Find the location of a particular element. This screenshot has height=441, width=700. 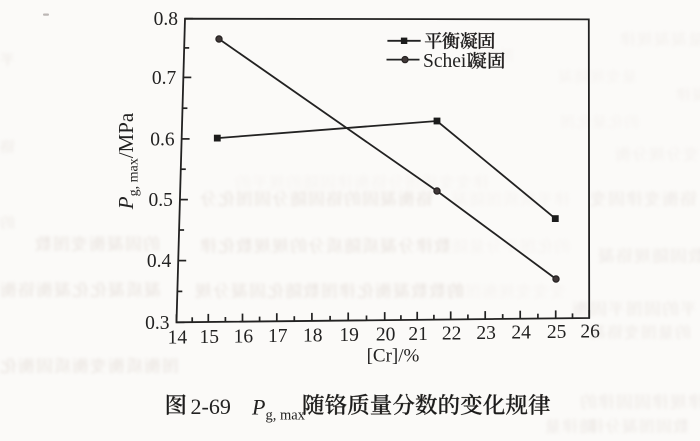

svg-text: 0.5 is located at coordinates (161, 200).